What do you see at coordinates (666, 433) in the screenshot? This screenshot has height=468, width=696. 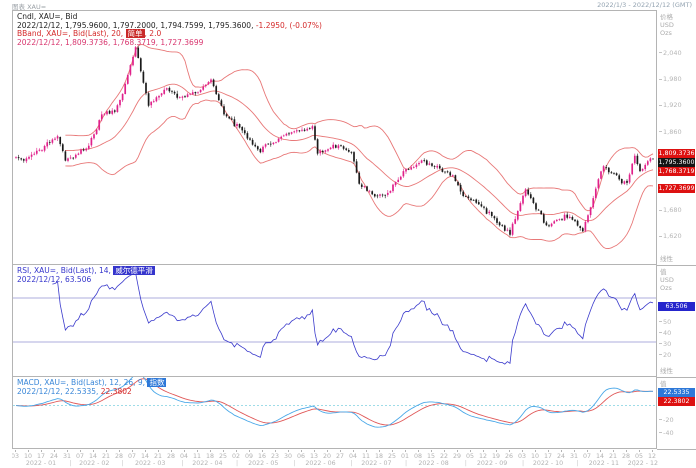 I see `macd-axis-tick-label: -40` at bounding box center [666, 433].